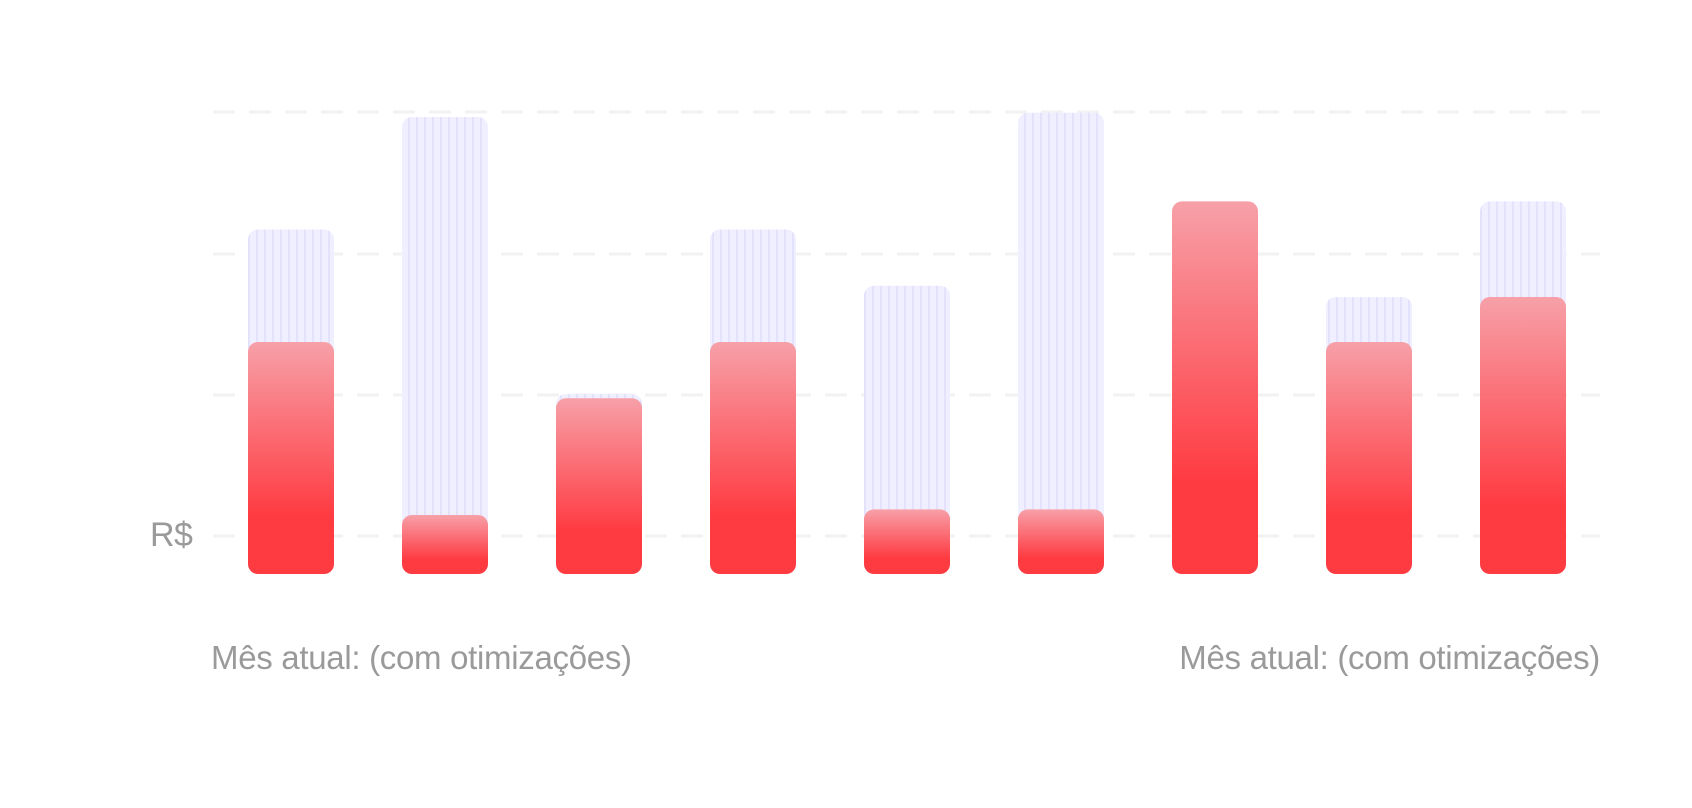 The image size is (1692, 808). I want to click on y-axis-label: R$, so click(171, 535).